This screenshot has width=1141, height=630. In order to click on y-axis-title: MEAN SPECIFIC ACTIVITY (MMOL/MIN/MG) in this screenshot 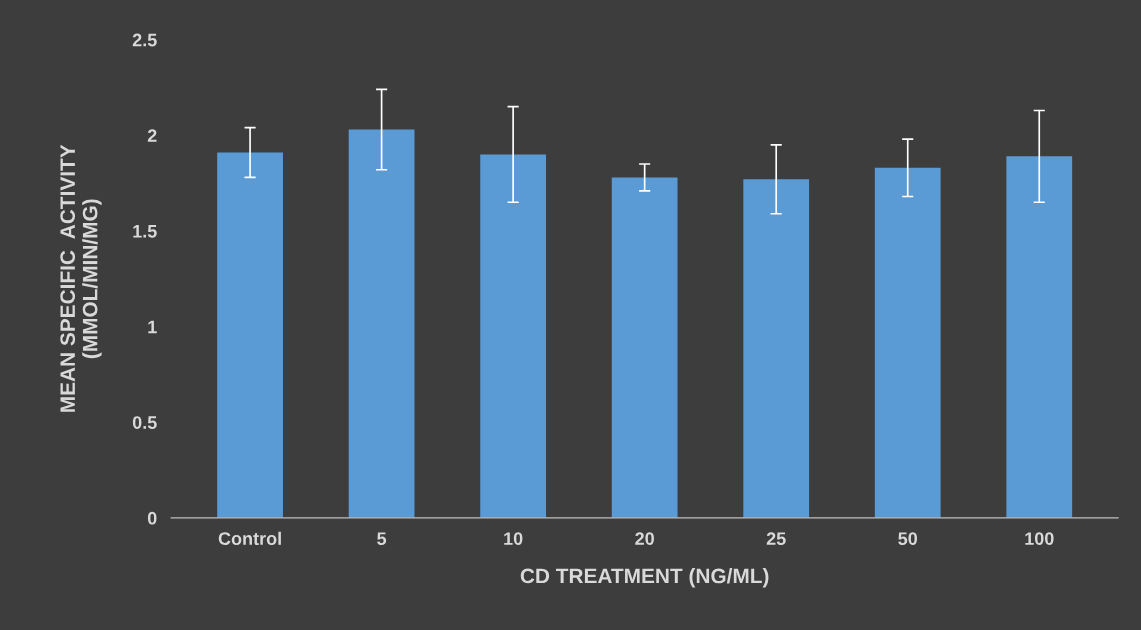, I will do `click(81, 278)`.